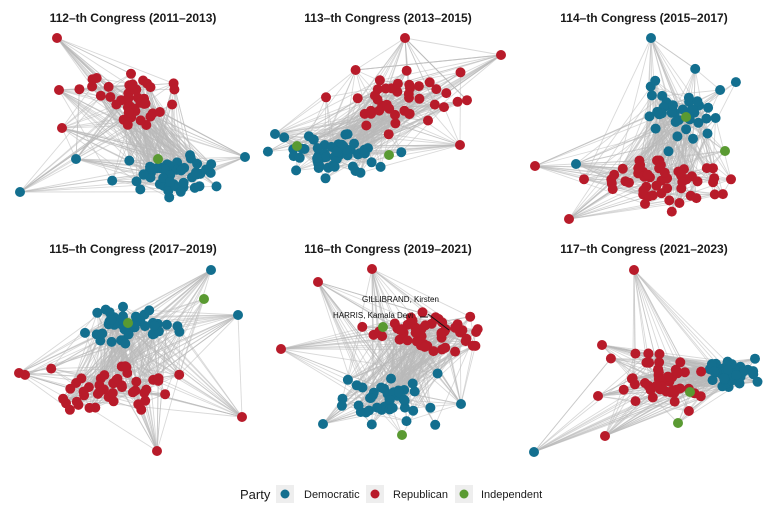 The width and height of the screenshot is (777, 518). Describe the element at coordinates (464, 494) in the screenshot. I see `legend-dot-independent` at that location.